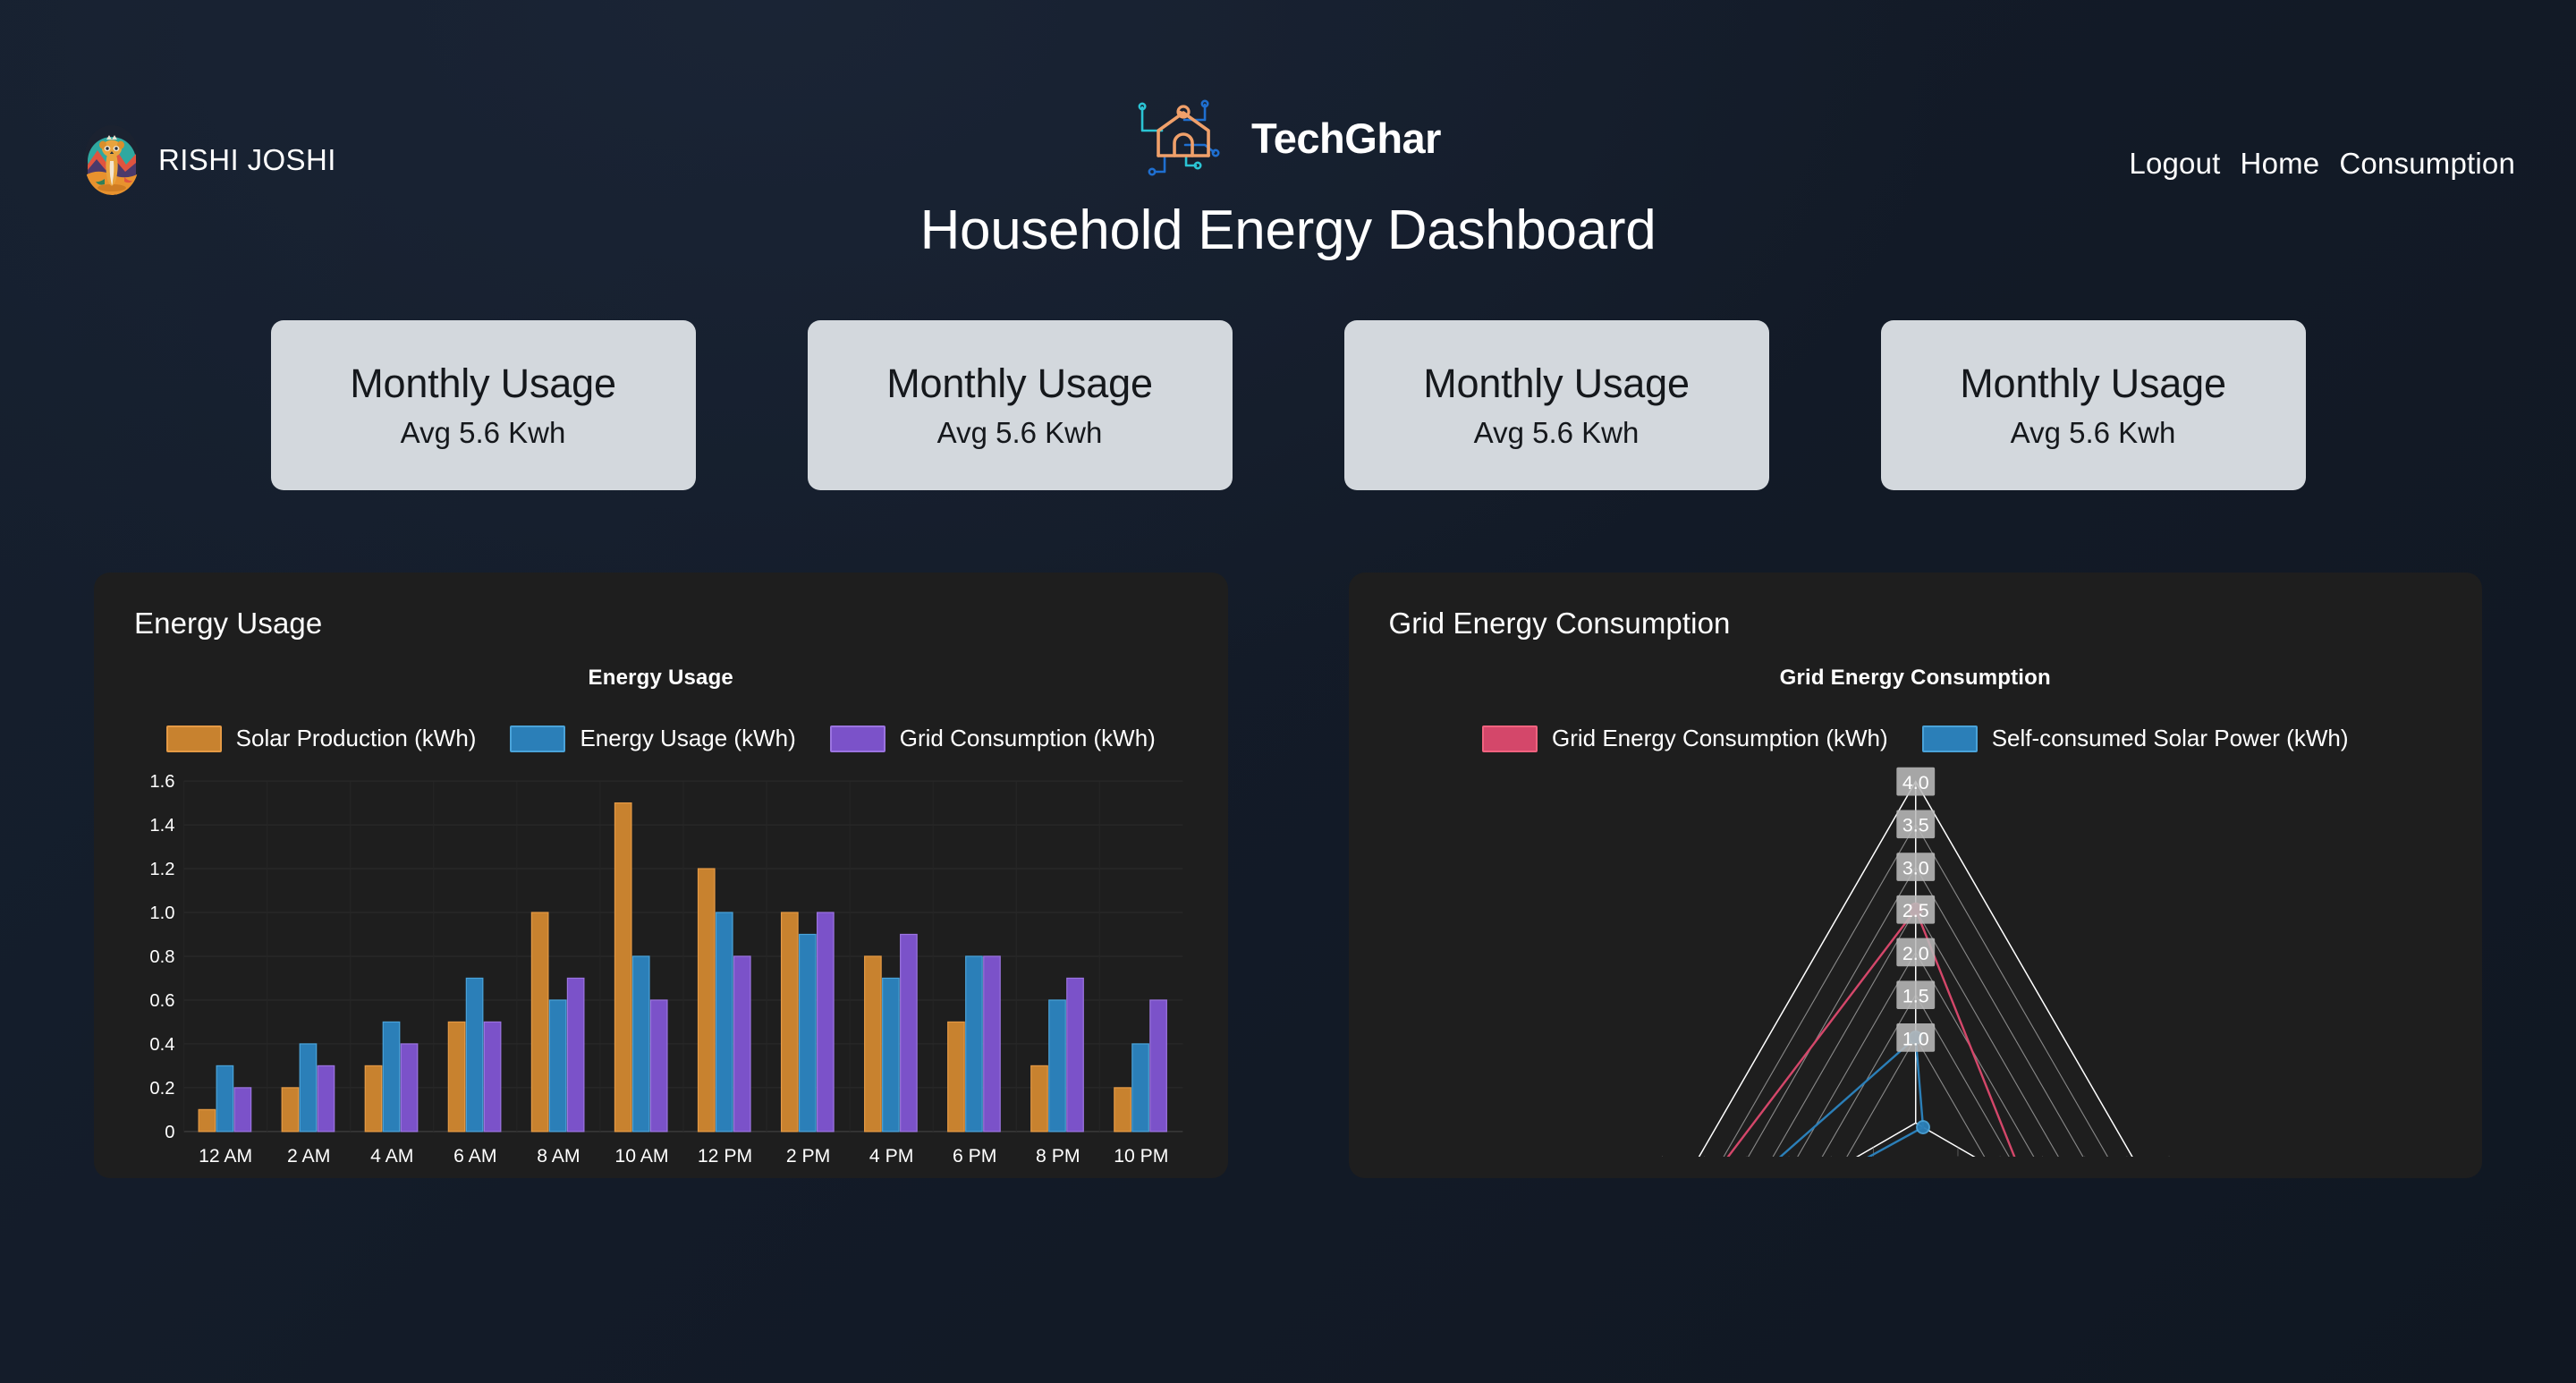 This screenshot has width=2576, height=1383. What do you see at coordinates (1288, 137) in the screenshot?
I see `app-logo-block: TechGhar` at bounding box center [1288, 137].